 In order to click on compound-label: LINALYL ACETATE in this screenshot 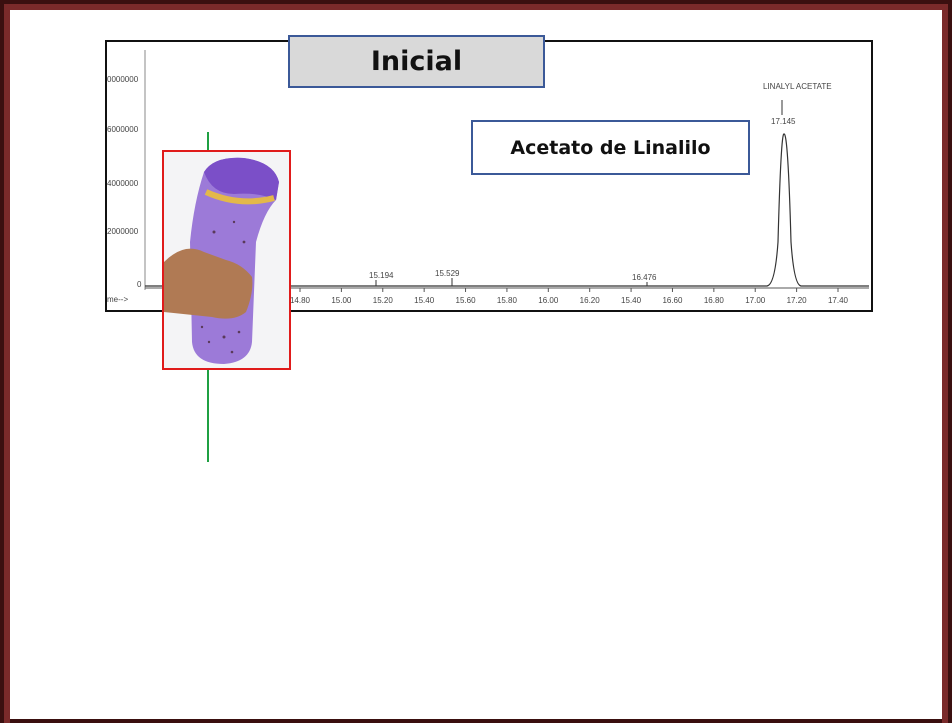, I will do `click(797, 86)`.